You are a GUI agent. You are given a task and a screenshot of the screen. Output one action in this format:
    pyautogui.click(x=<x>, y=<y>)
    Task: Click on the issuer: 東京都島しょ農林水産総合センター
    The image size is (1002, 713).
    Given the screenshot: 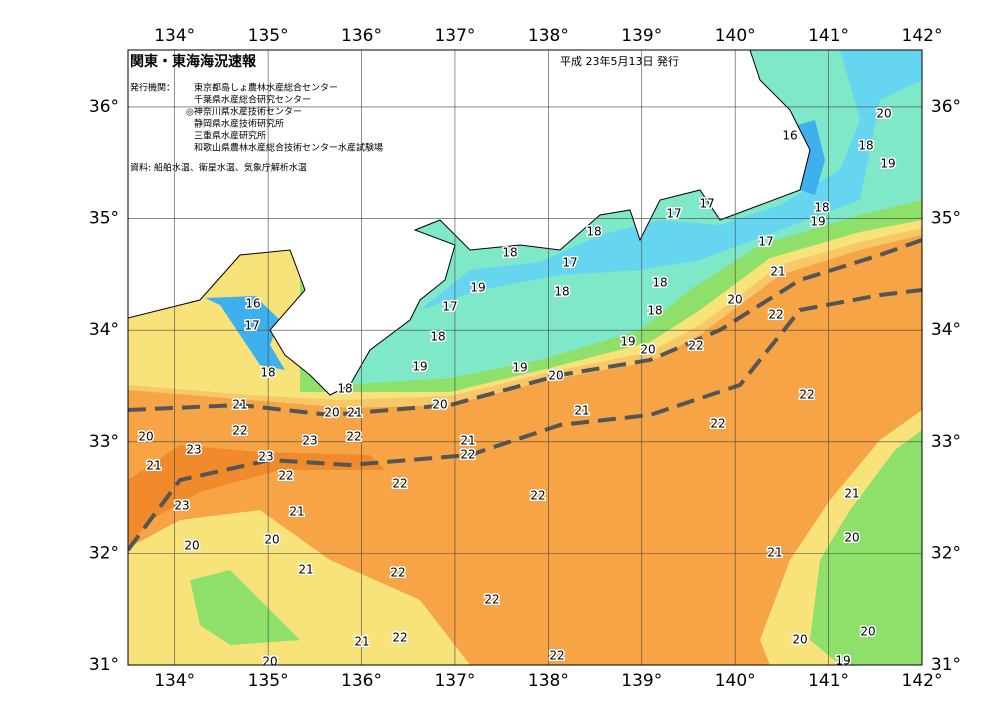 What is the action you would take?
    pyautogui.click(x=266, y=88)
    